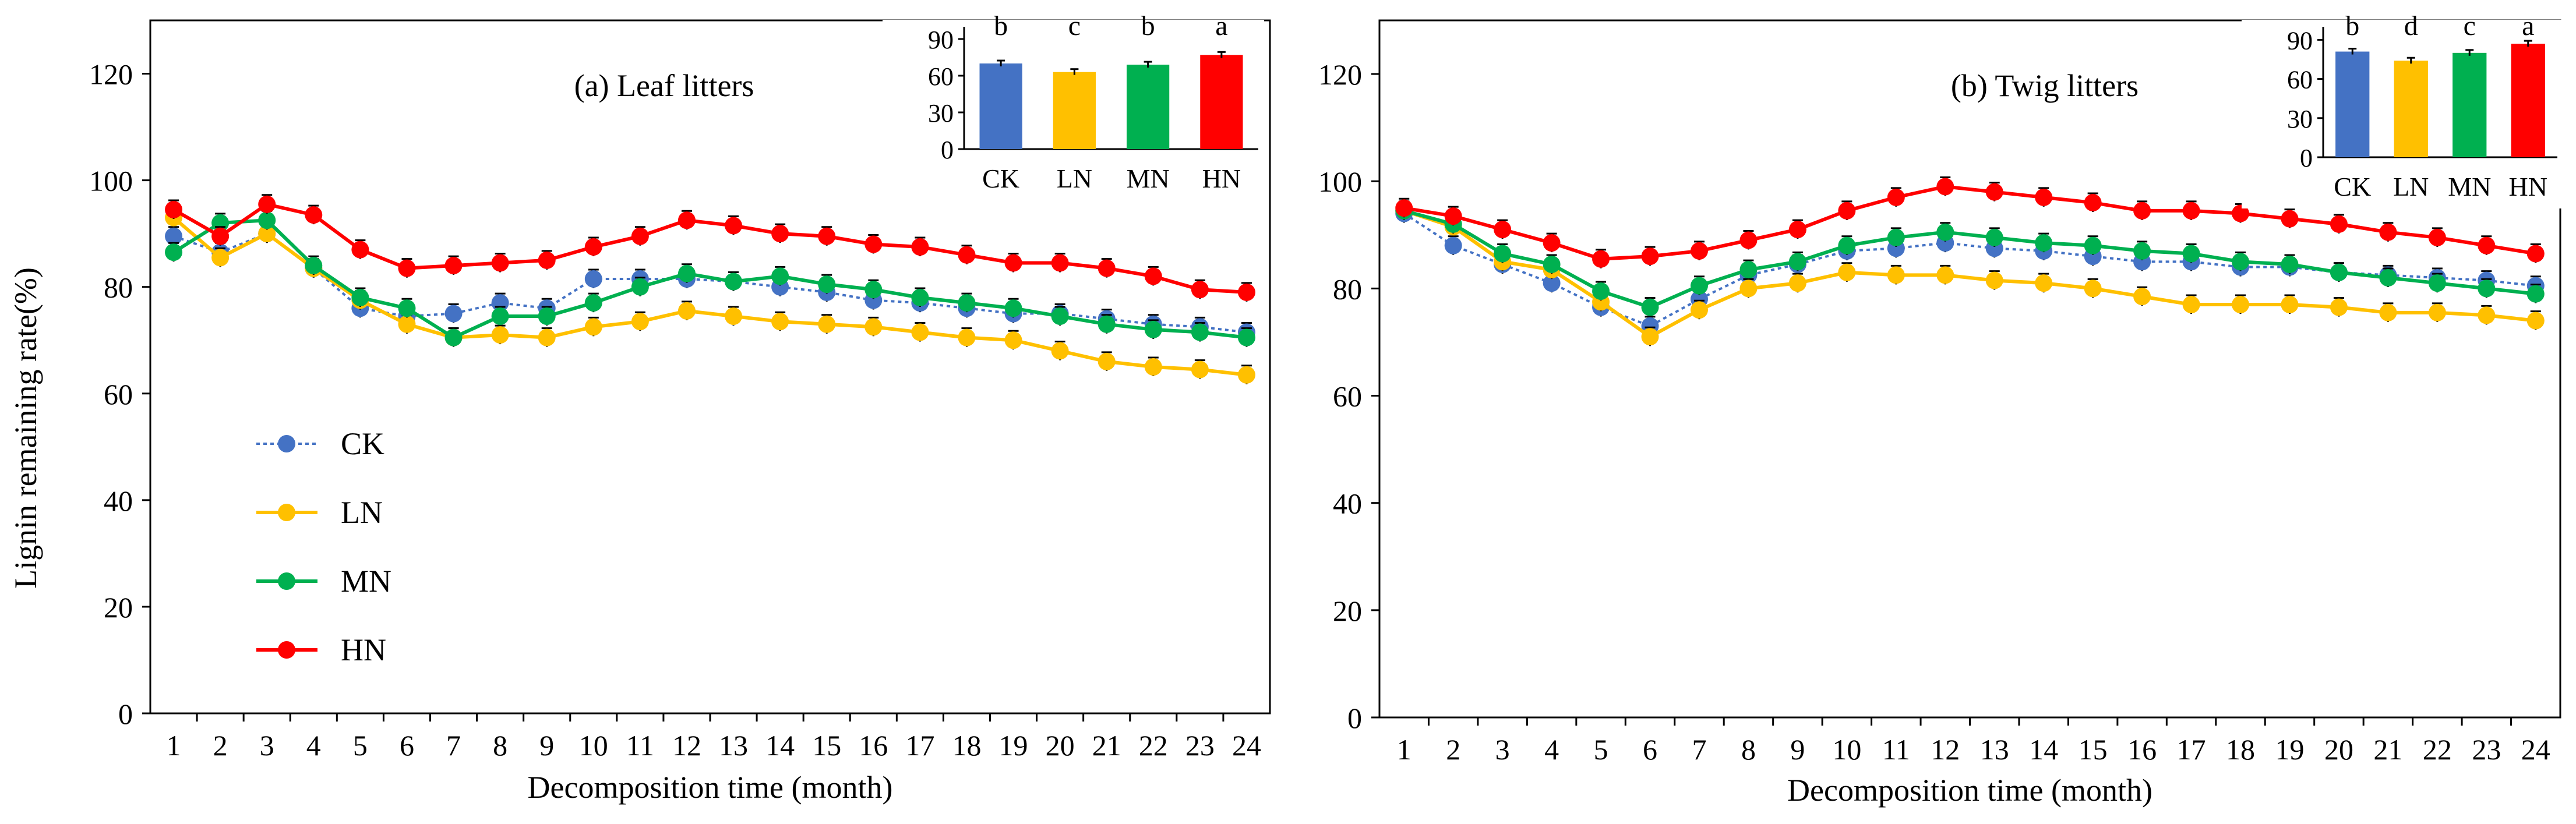 The width and height of the screenshot is (2576, 824). Describe the element at coordinates (1074, 25) in the screenshot. I see `inset-significance-letter: c` at that location.